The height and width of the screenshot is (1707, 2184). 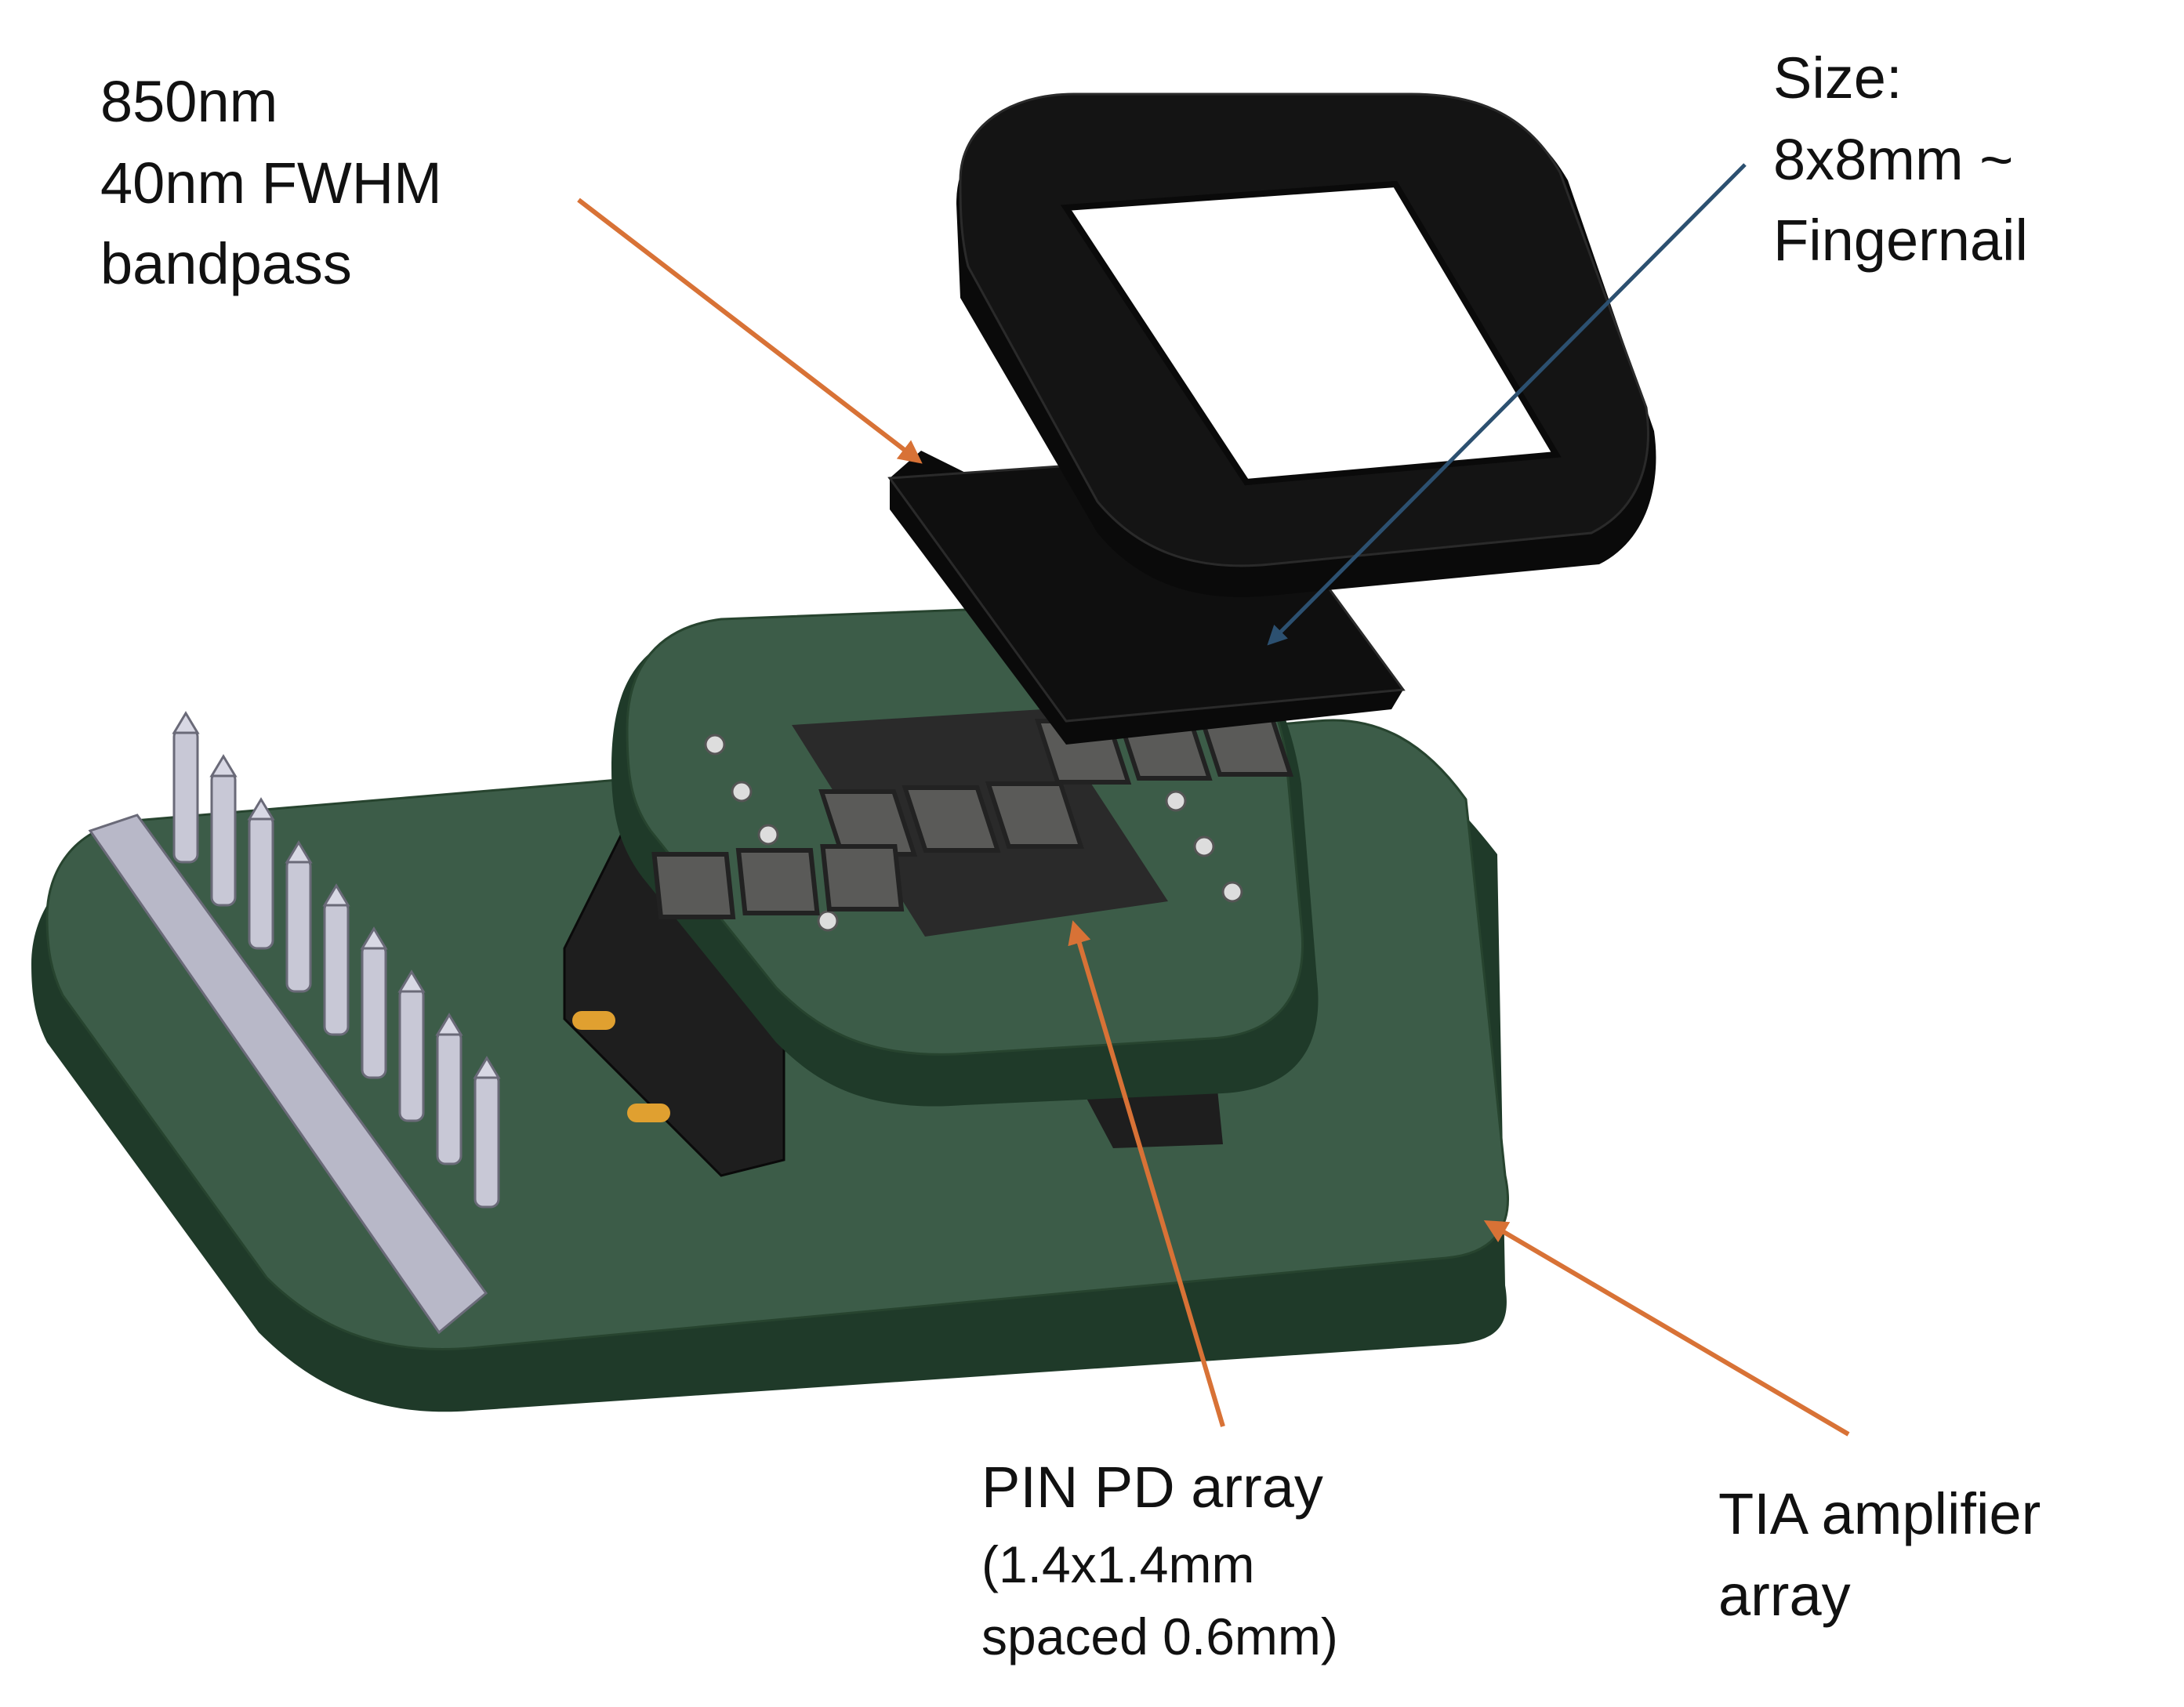 I want to click on fingernail-frame, so click(x=1306, y=344).